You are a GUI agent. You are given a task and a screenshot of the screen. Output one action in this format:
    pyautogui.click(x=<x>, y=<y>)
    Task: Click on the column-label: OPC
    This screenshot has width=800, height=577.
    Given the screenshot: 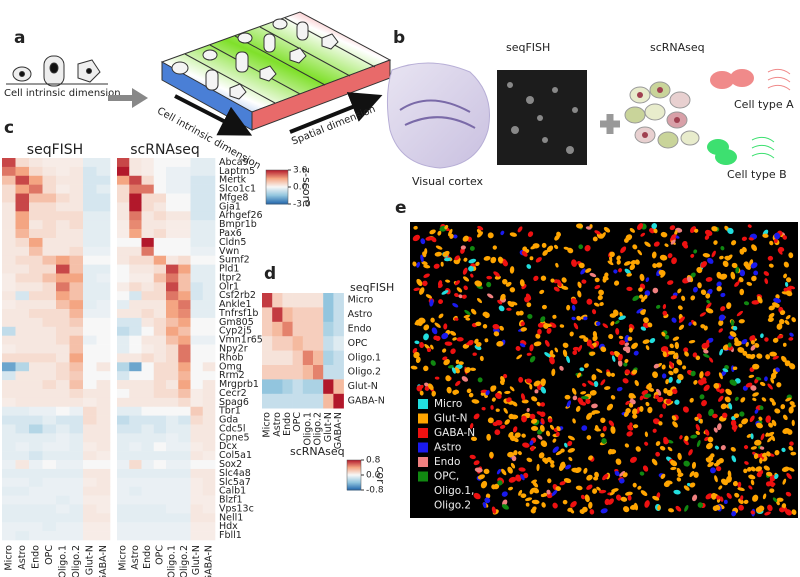 What is the action you would take?
    pyautogui.click(x=49, y=555)
    